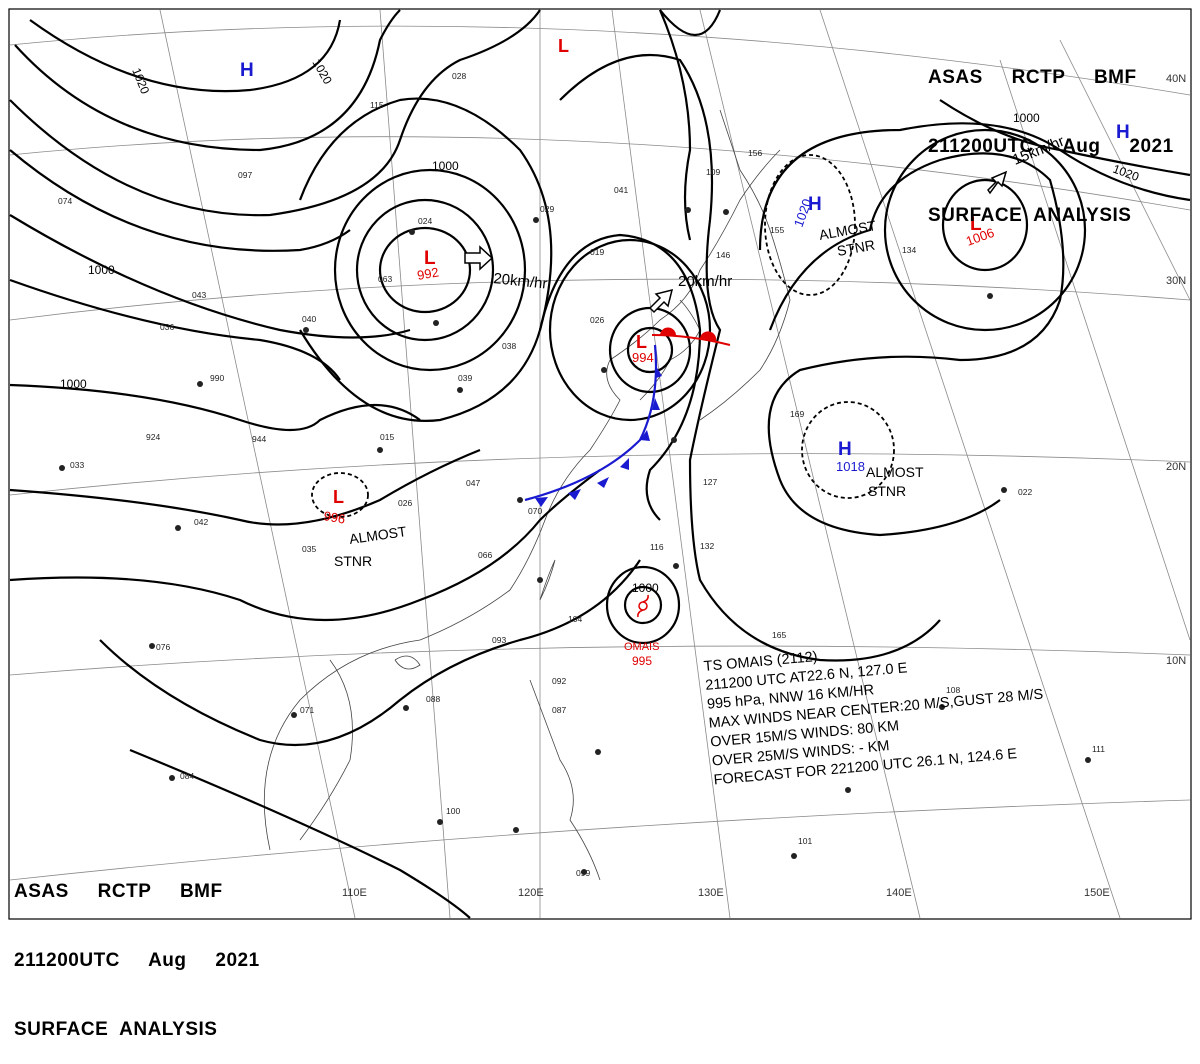  What do you see at coordinates (909, 250) in the screenshot?
I see `station-value: 134` at bounding box center [909, 250].